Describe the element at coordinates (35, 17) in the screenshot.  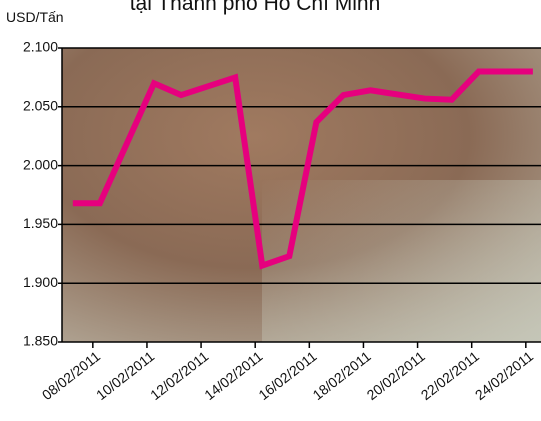
I see `y-axis-label: USD/Tấn` at that location.